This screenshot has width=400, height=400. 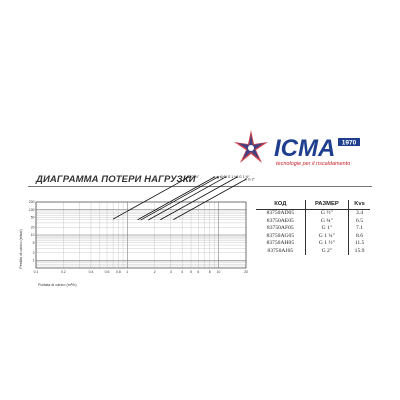 What do you see at coordinates (171, 272) in the screenshot?
I see `x-tick-label: 3` at bounding box center [171, 272].